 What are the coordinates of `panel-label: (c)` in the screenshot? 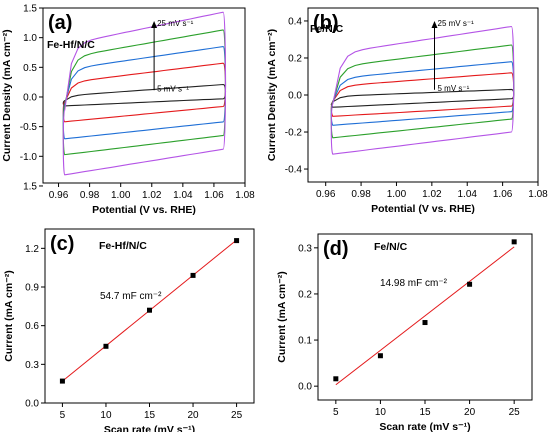 It's located at (62, 244).